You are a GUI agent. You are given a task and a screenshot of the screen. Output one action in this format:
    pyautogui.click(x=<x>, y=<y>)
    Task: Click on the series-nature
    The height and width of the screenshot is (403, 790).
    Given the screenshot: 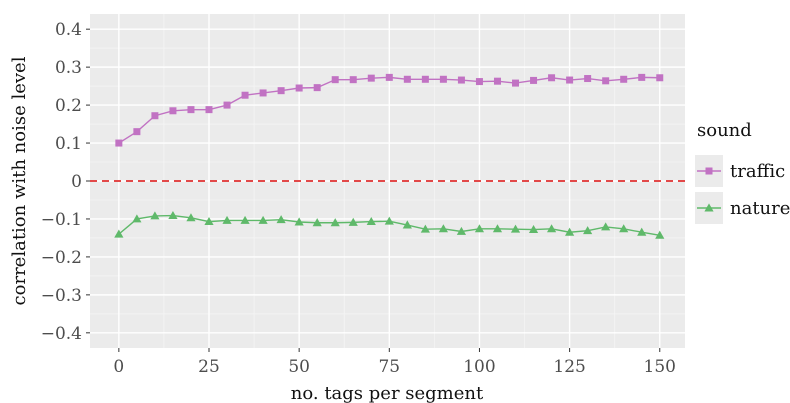 What is the action you would take?
    pyautogui.click(x=389, y=224)
    